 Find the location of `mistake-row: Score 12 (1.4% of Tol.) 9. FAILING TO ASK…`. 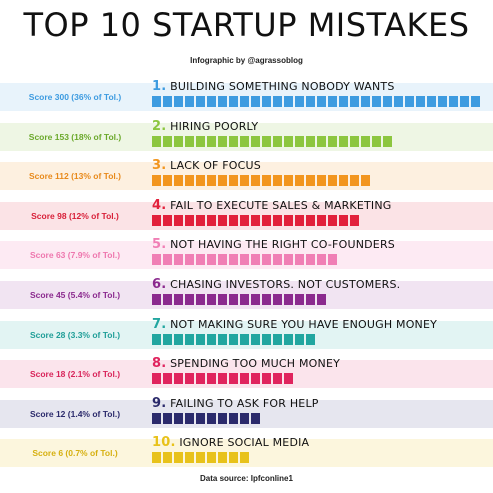

mistake-row: Score 12 (1.4% of Tol.) 9. FAILING TO ASK… is located at coordinates (246, 415).